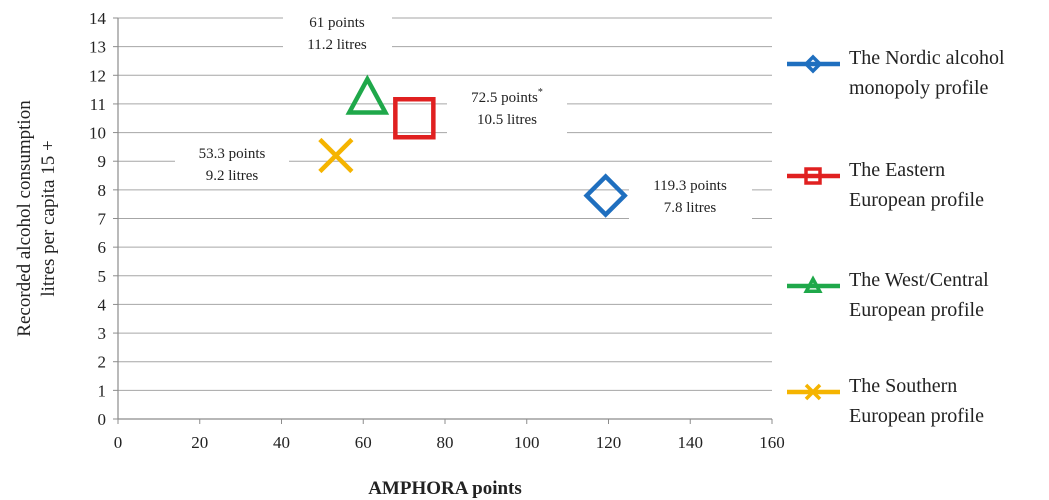 The width and height of the screenshot is (1049, 500). What do you see at coordinates (527, 442) in the screenshot?
I see `x-tick-label: 100` at bounding box center [527, 442].